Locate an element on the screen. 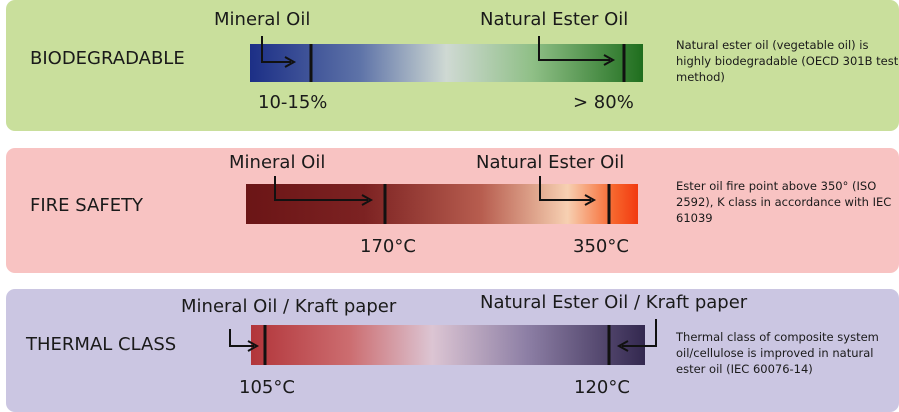  category-label: FIRE SAFETY is located at coordinates (87, 205).